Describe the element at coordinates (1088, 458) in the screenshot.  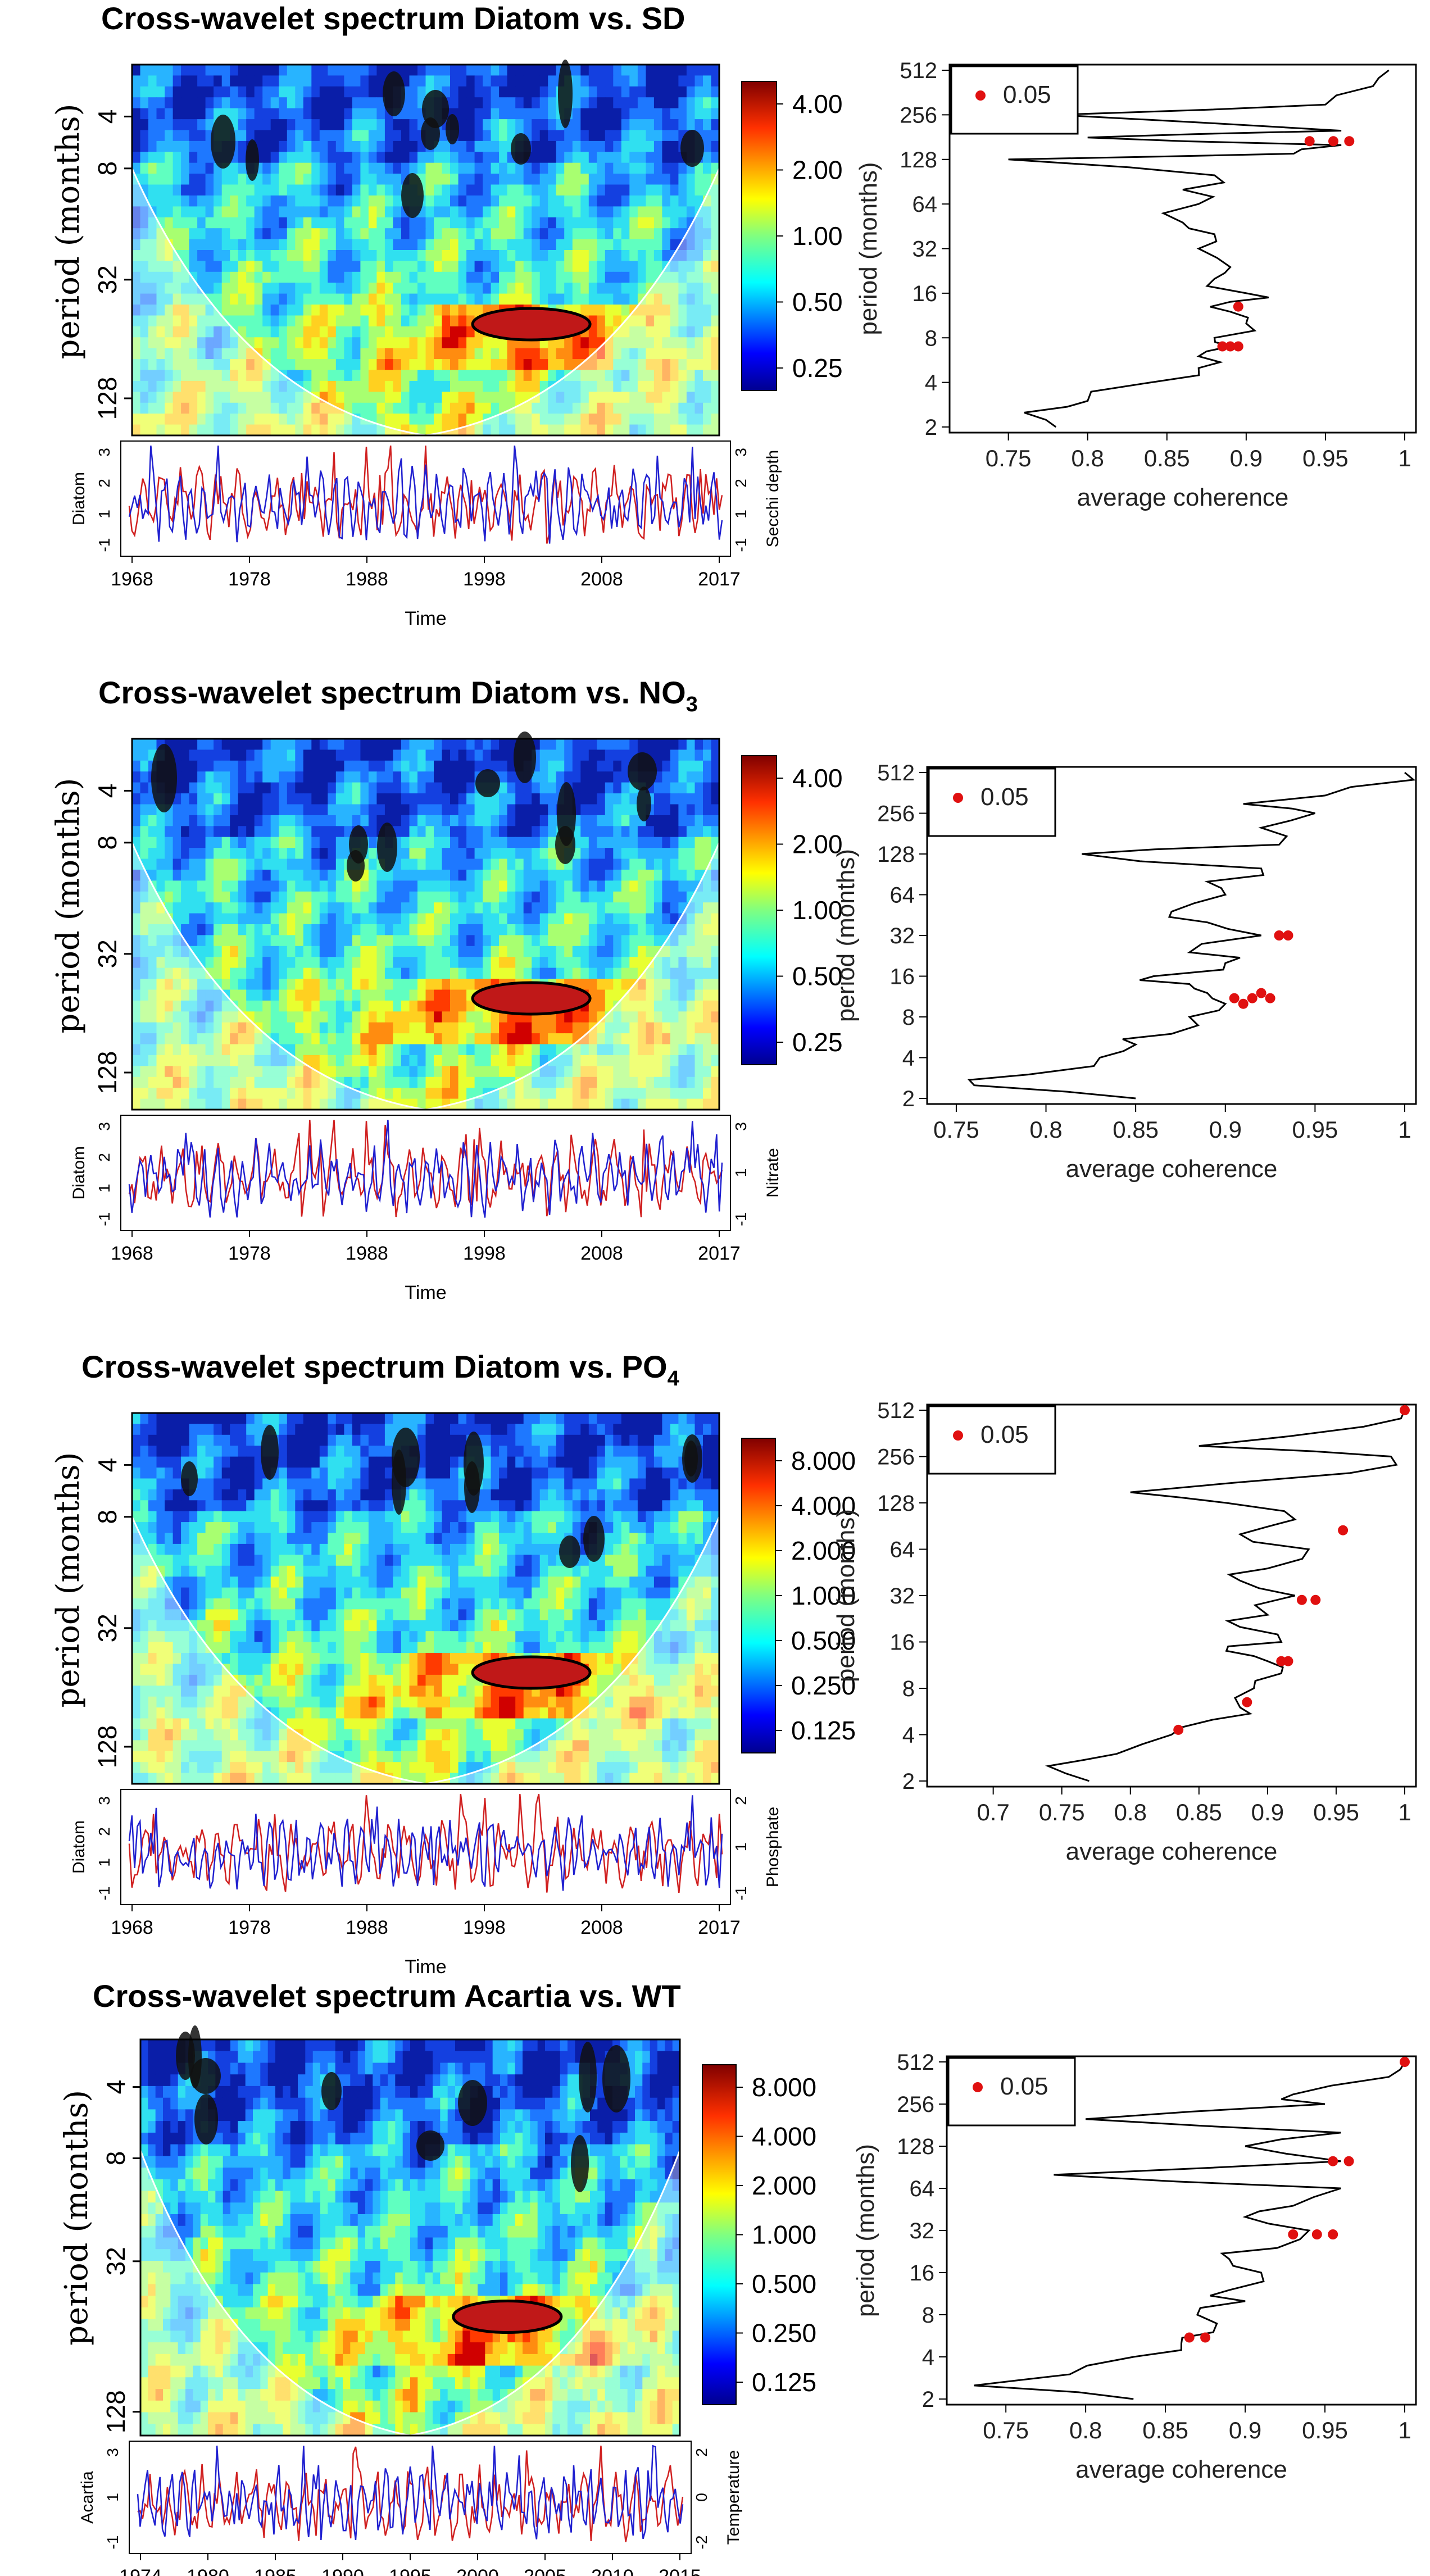
I see `coherence-x-tick-label: 0.8` at that location.